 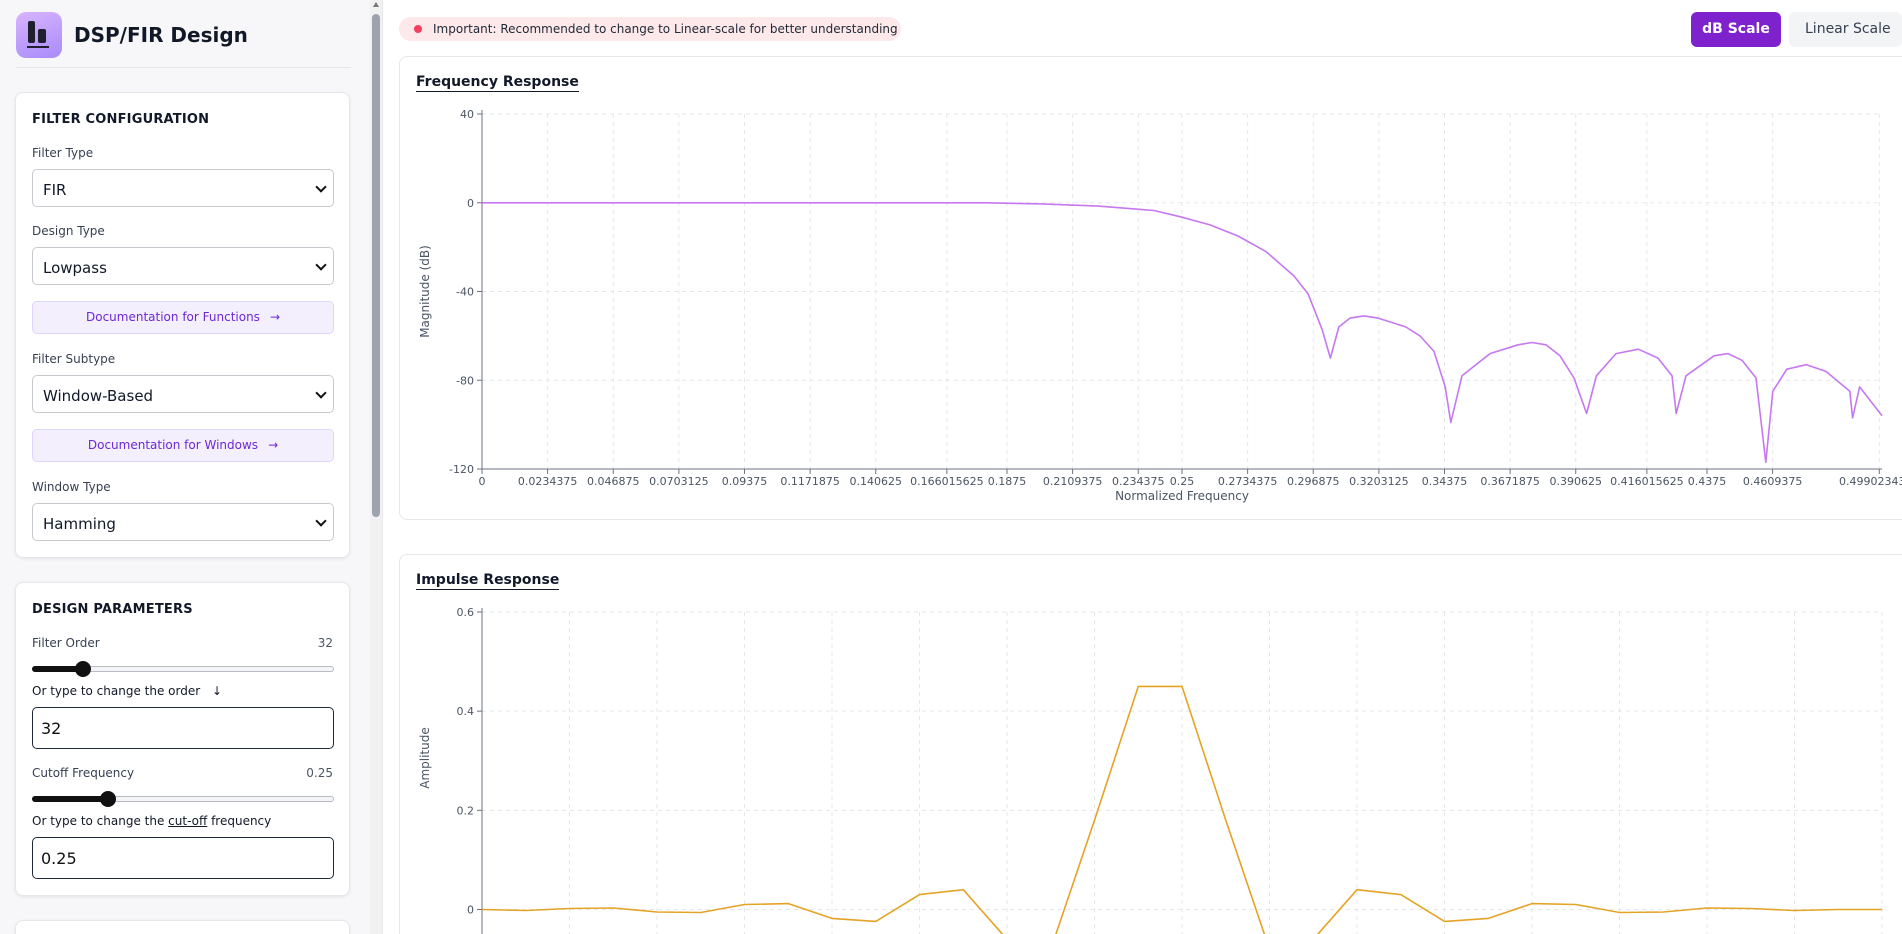 What do you see at coordinates (63, 153) in the screenshot?
I see `filter-type-label: Filter Type` at bounding box center [63, 153].